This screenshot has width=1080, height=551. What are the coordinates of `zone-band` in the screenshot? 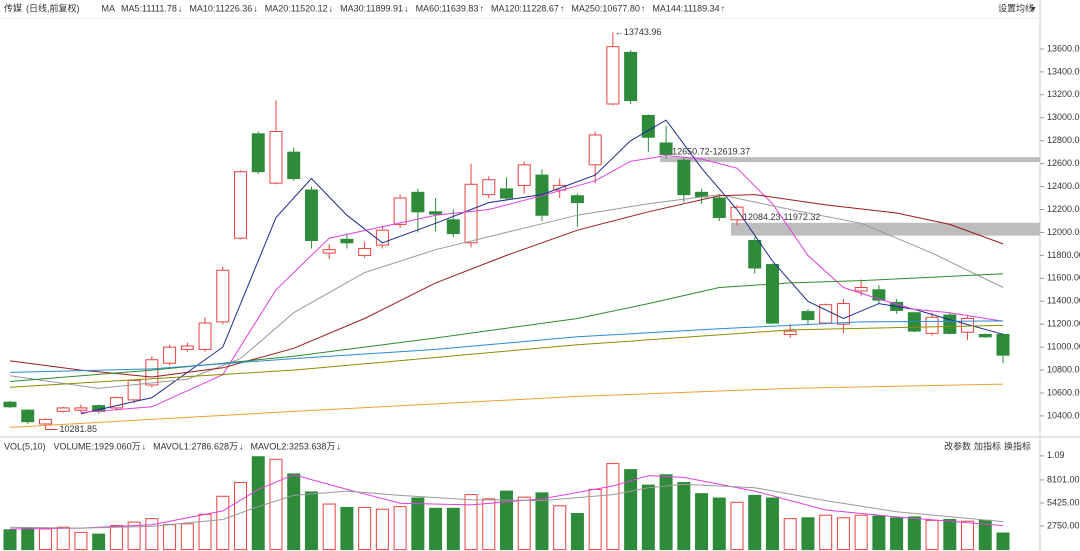 It's located at (850, 160).